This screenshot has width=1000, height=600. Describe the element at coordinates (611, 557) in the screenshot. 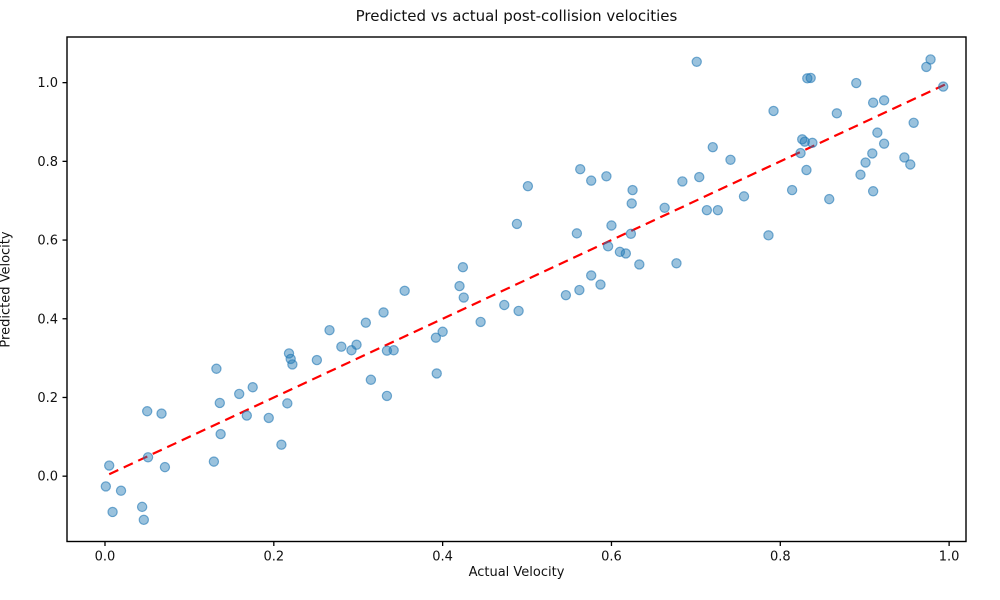

I see `x-tick-label: 0.6` at that location.